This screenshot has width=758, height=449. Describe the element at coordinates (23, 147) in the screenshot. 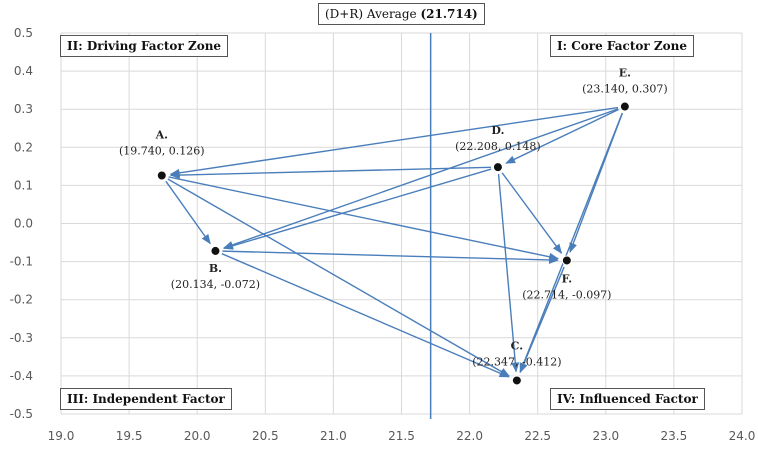

I see `y-tick-label: 0.2` at that location.